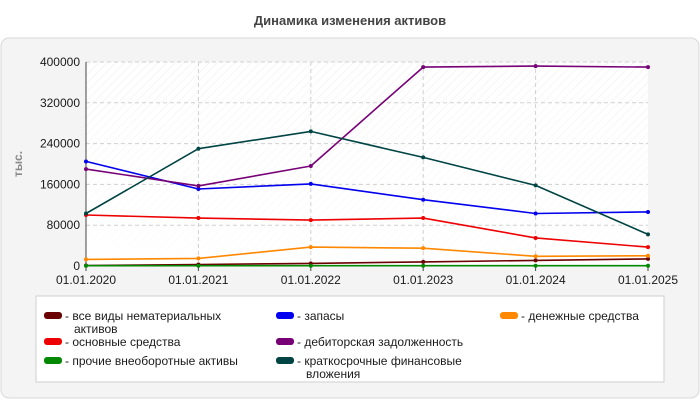 The height and width of the screenshot is (400, 700). Describe the element at coordinates (64, 225) in the screenshot. I see `y-tick-label: 80000` at that location.